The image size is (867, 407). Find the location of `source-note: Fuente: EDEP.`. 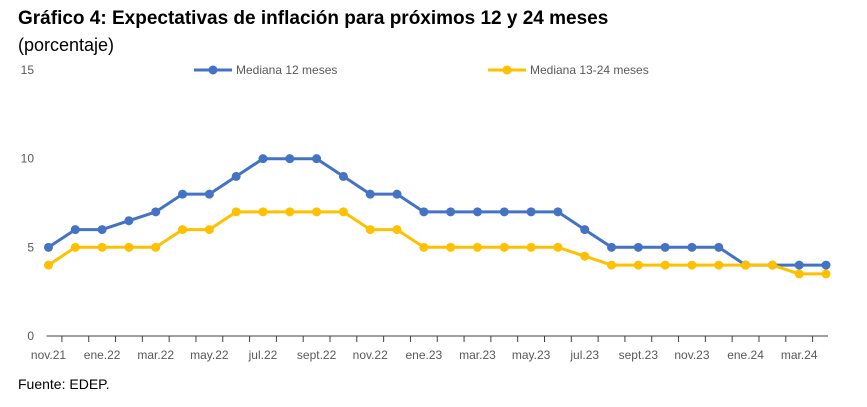

source-note: Fuente: EDEP. is located at coordinates (64, 384).